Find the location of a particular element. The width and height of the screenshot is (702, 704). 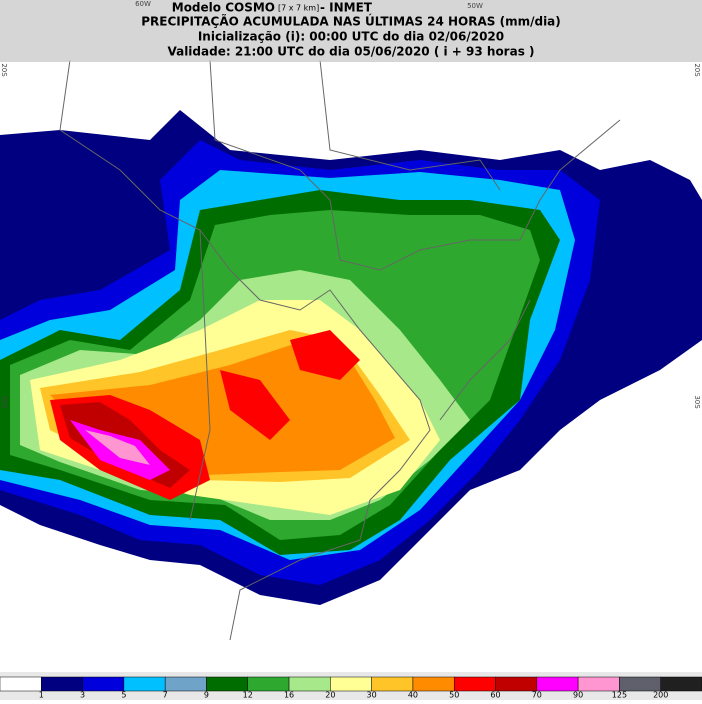

colorbar-tick-label: 12 is located at coordinates (248, 695).